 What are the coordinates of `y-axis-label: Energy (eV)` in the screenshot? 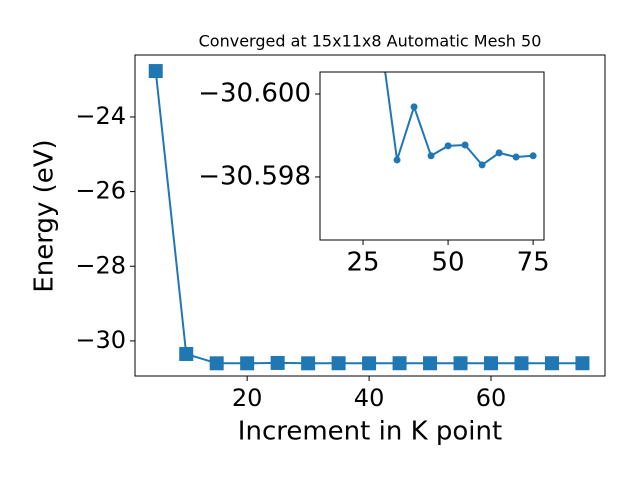 It's located at (45, 215).